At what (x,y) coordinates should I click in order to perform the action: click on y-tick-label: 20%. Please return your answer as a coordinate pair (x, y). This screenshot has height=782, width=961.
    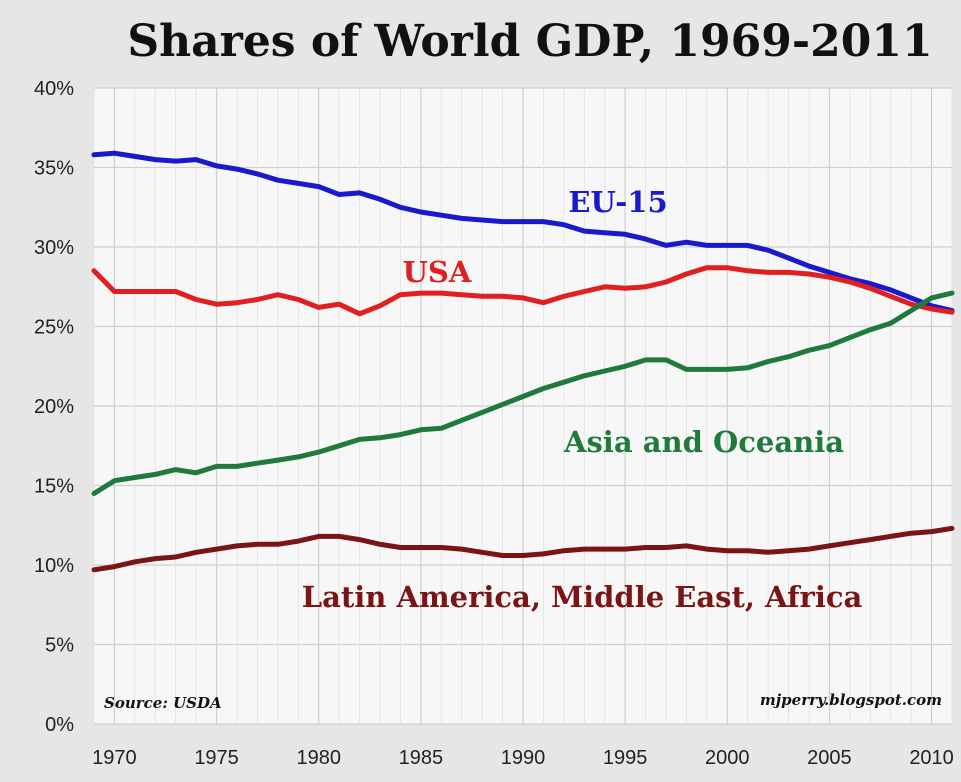
    Looking at the image, I should click on (54, 407).